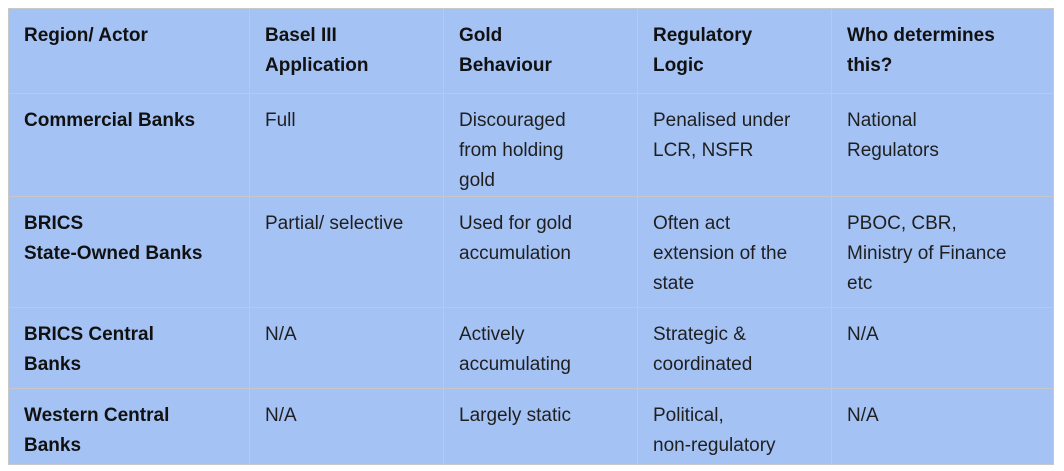  What do you see at coordinates (110, 120) in the screenshot?
I see `cell-text: Commercial Banks` at bounding box center [110, 120].